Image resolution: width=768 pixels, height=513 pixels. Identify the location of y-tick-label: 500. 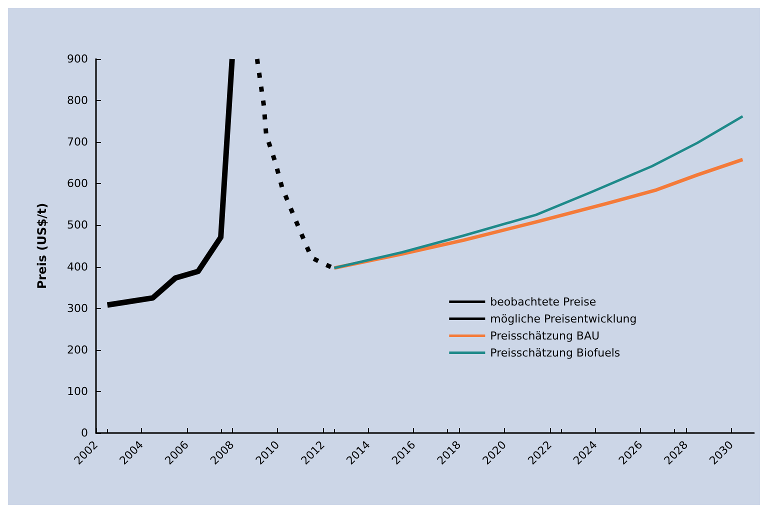
(77, 225).